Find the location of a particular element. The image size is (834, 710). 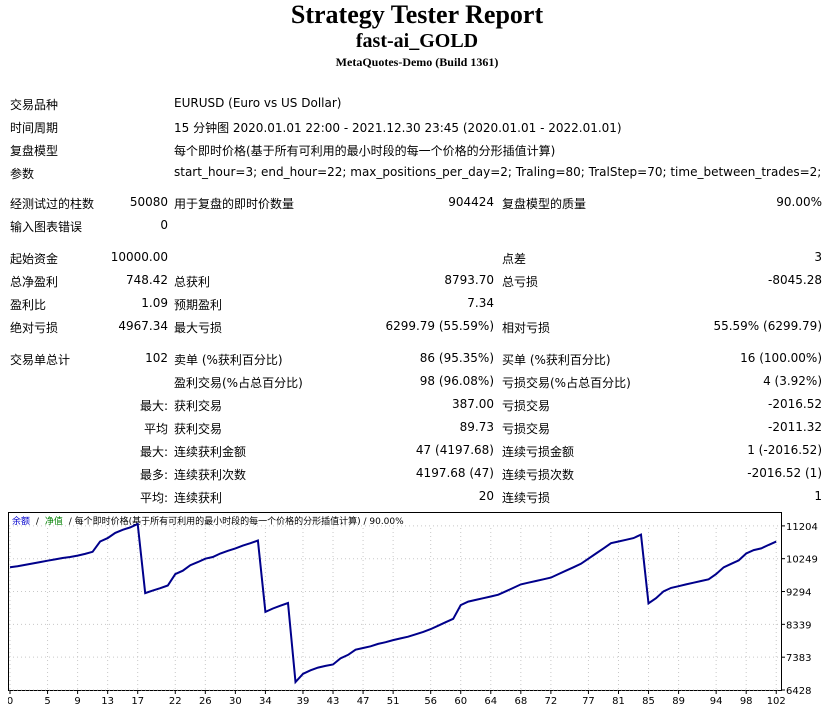

profit-trades-value: 98 (96.08%) is located at coordinates (456, 381).